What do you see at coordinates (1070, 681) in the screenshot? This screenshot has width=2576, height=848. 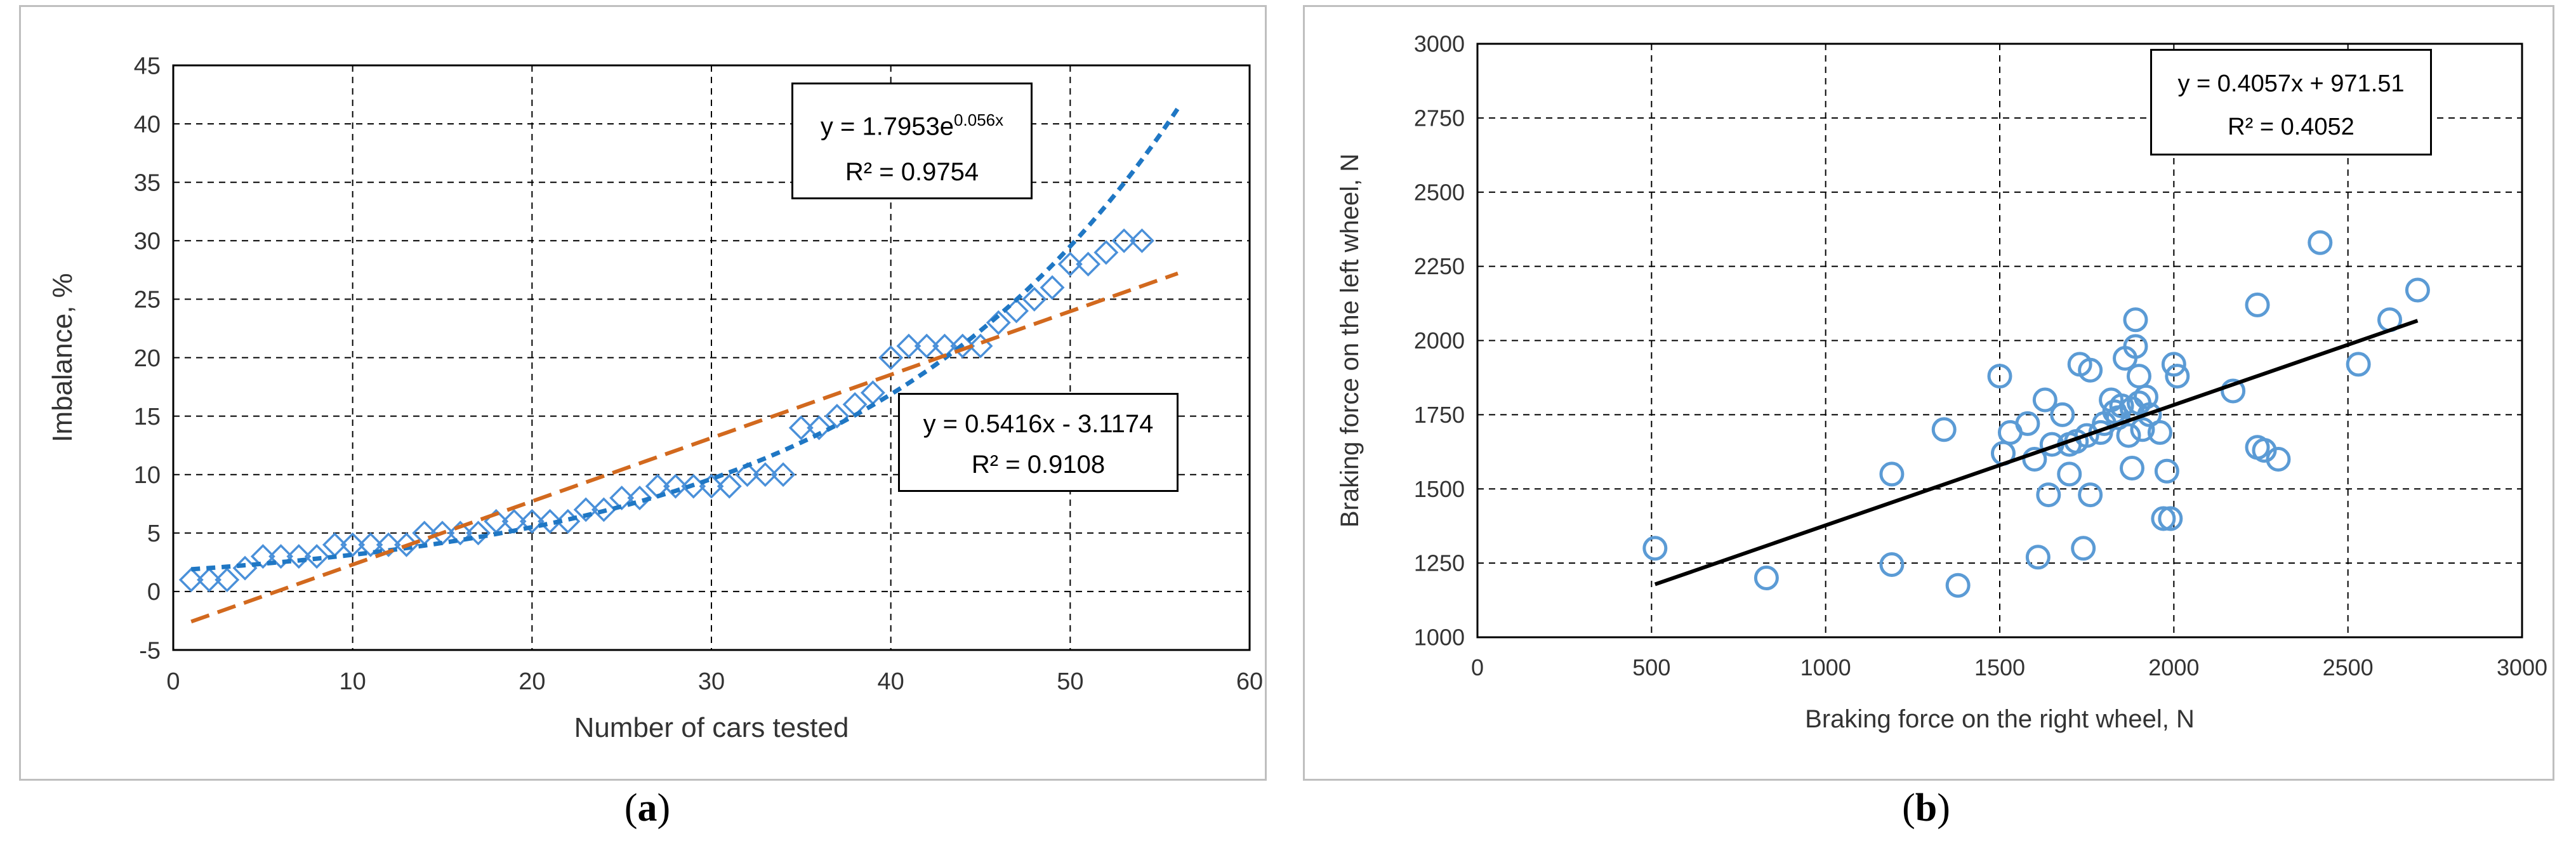 I see `x-tick-label: 50` at bounding box center [1070, 681].